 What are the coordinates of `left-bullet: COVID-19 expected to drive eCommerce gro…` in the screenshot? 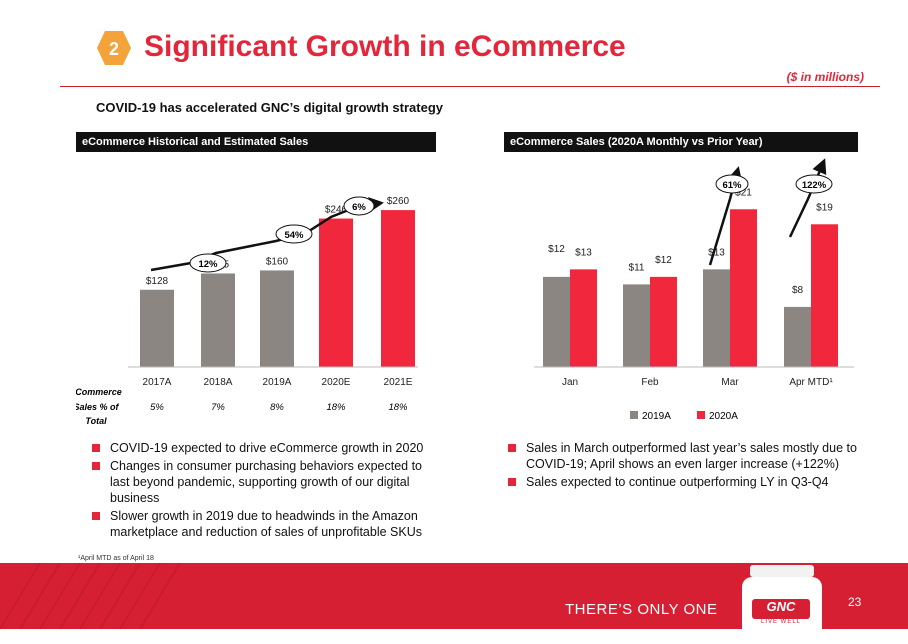 It's located at (262, 448).